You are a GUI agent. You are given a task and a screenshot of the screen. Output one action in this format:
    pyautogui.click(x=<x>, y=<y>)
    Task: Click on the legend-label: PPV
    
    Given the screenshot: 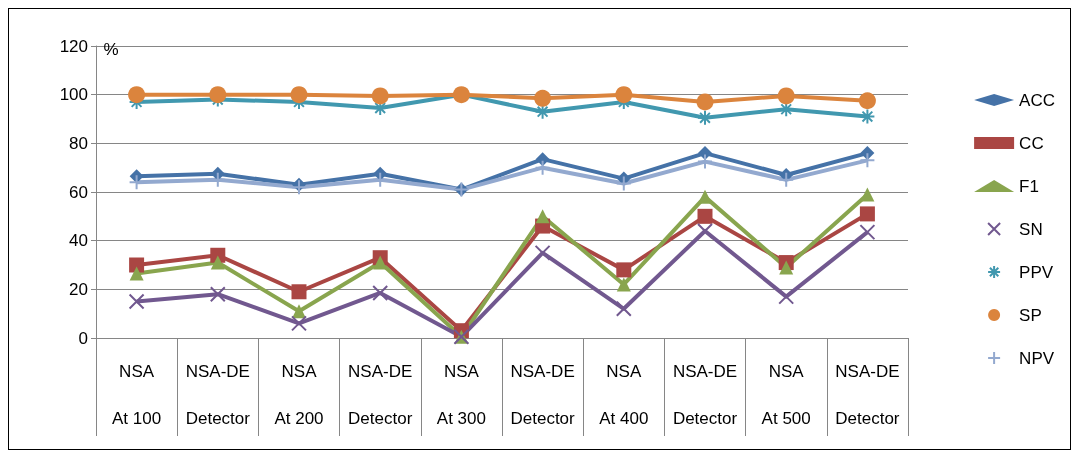 What is the action you would take?
    pyautogui.click(x=1036, y=272)
    